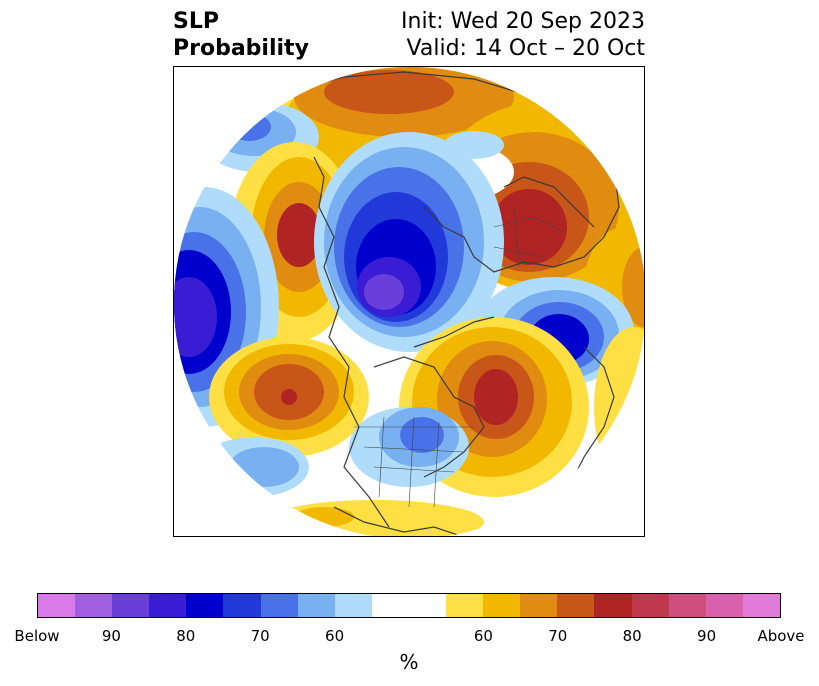 This screenshot has height=686, width=819. Describe the element at coordinates (459, 357) in the screenshot. I see `borders` at that location.